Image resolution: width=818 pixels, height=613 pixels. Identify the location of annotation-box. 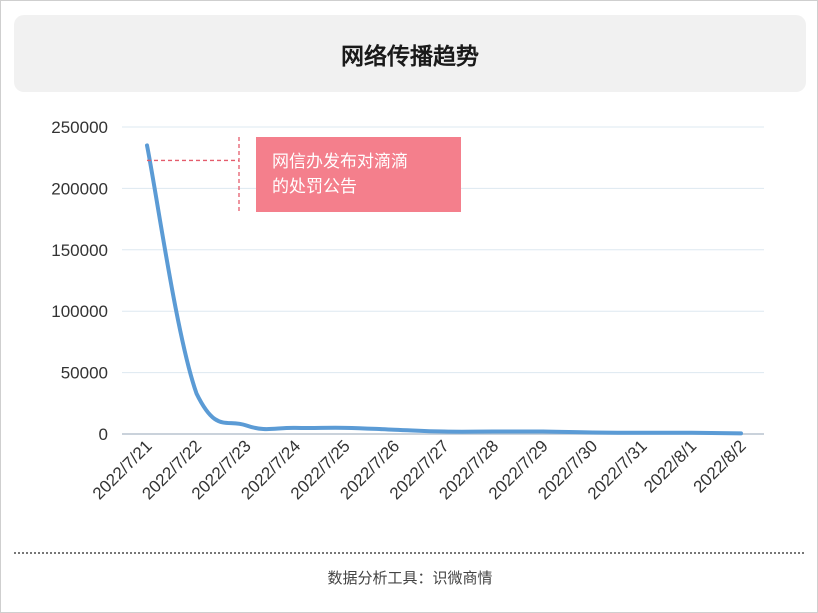
(358, 174).